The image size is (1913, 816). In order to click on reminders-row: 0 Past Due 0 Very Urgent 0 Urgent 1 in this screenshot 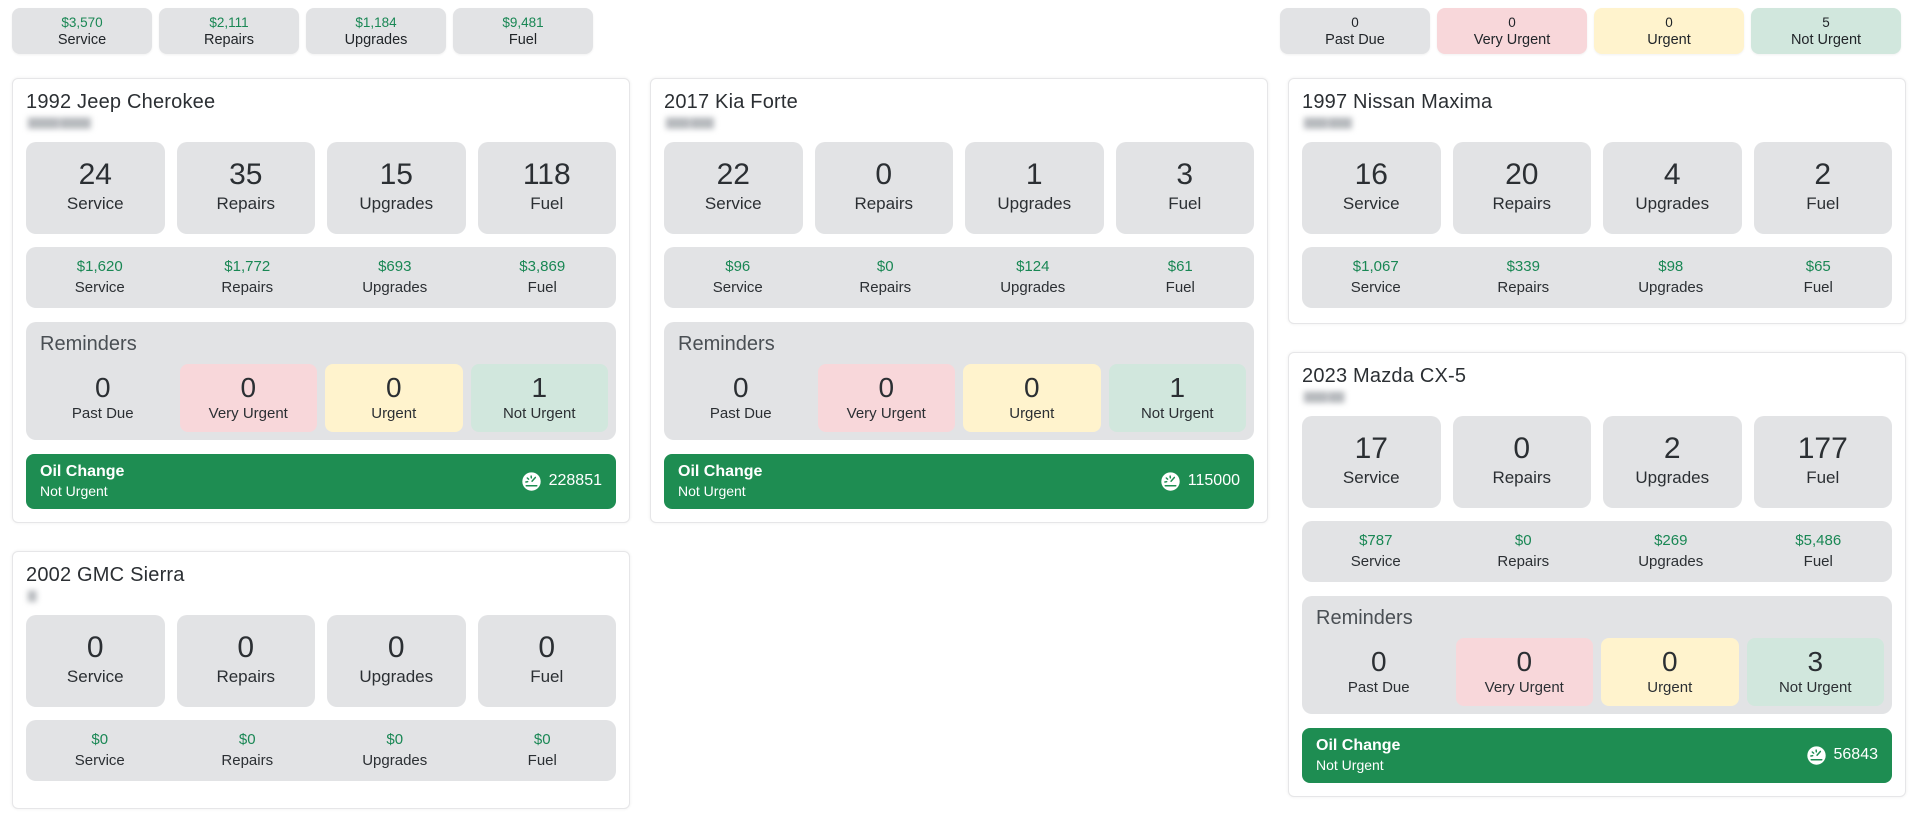, I will do `click(321, 398)`.